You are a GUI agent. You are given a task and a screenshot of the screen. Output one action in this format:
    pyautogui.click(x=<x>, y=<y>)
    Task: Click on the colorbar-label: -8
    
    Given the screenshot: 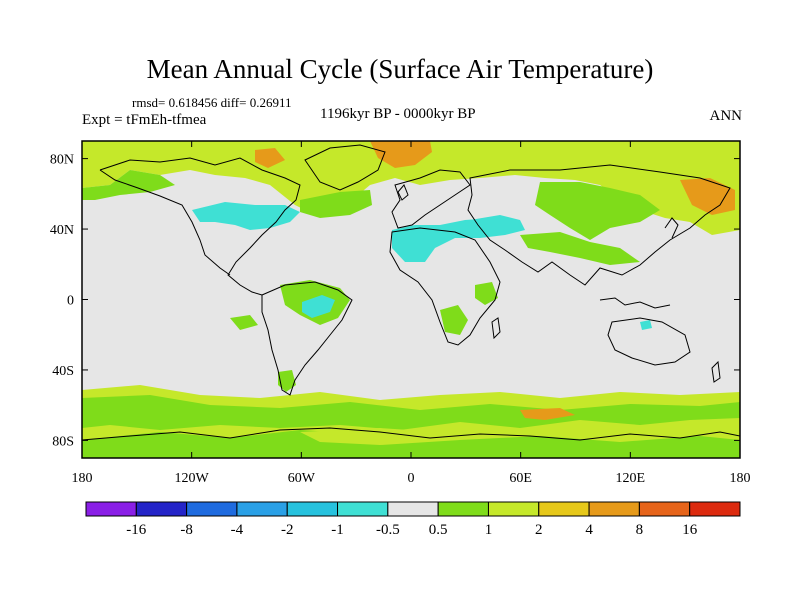 What is the action you would take?
    pyautogui.click(x=186, y=530)
    